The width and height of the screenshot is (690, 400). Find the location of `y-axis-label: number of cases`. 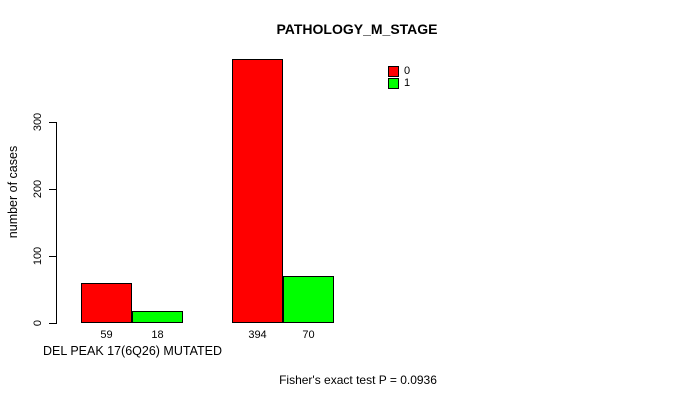

y-axis-label: number of cases is located at coordinates (13, 192).